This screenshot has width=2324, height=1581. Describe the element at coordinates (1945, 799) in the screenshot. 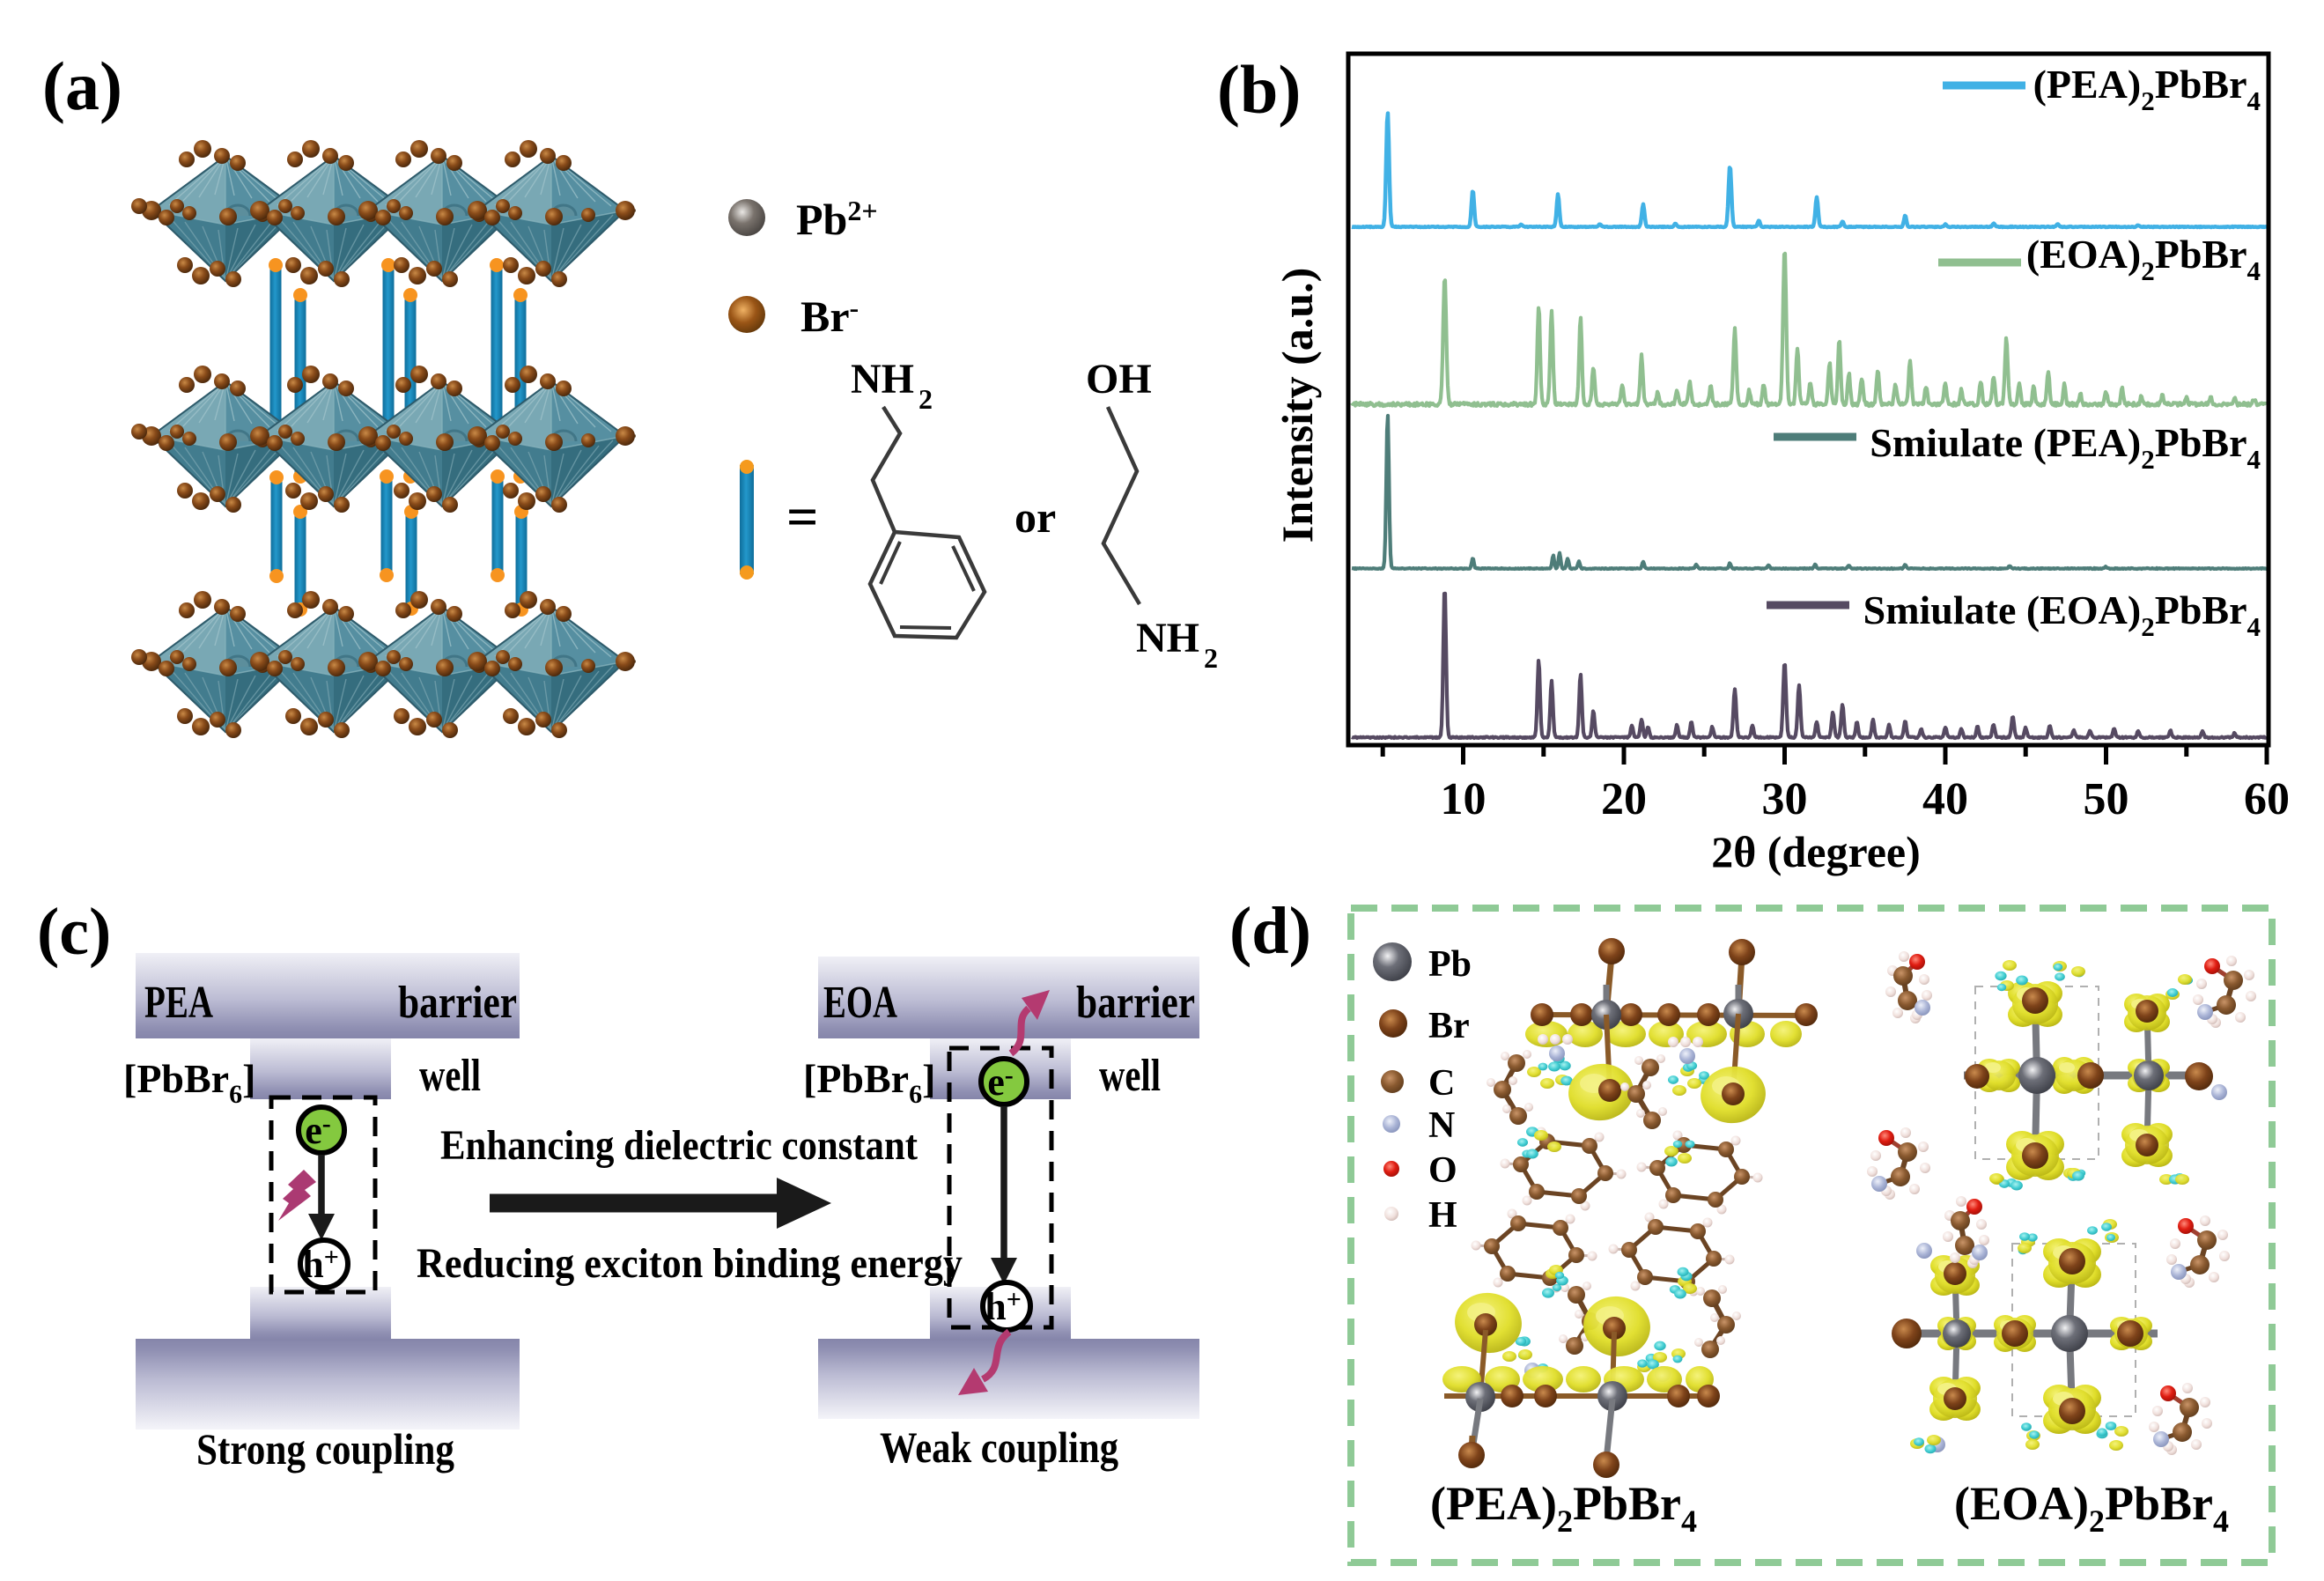

I see `svg-text: 40` at that location.